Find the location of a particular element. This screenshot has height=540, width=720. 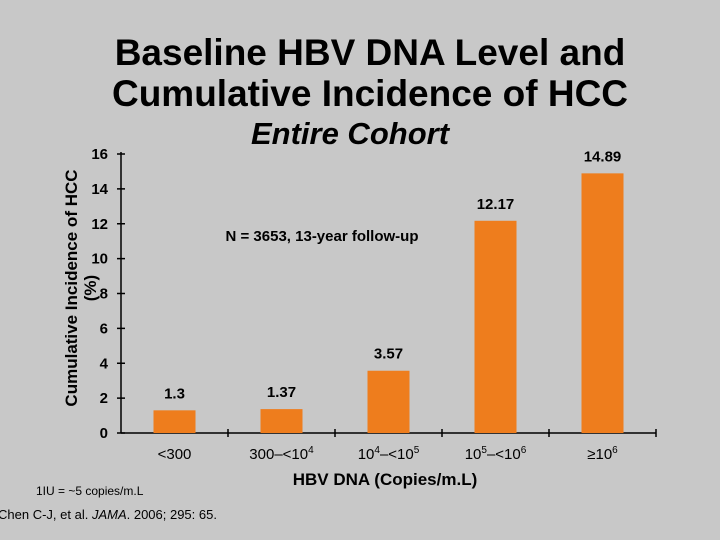

unit-footnote: 1IU = ~5 copies/m.L is located at coordinates (90, 491).